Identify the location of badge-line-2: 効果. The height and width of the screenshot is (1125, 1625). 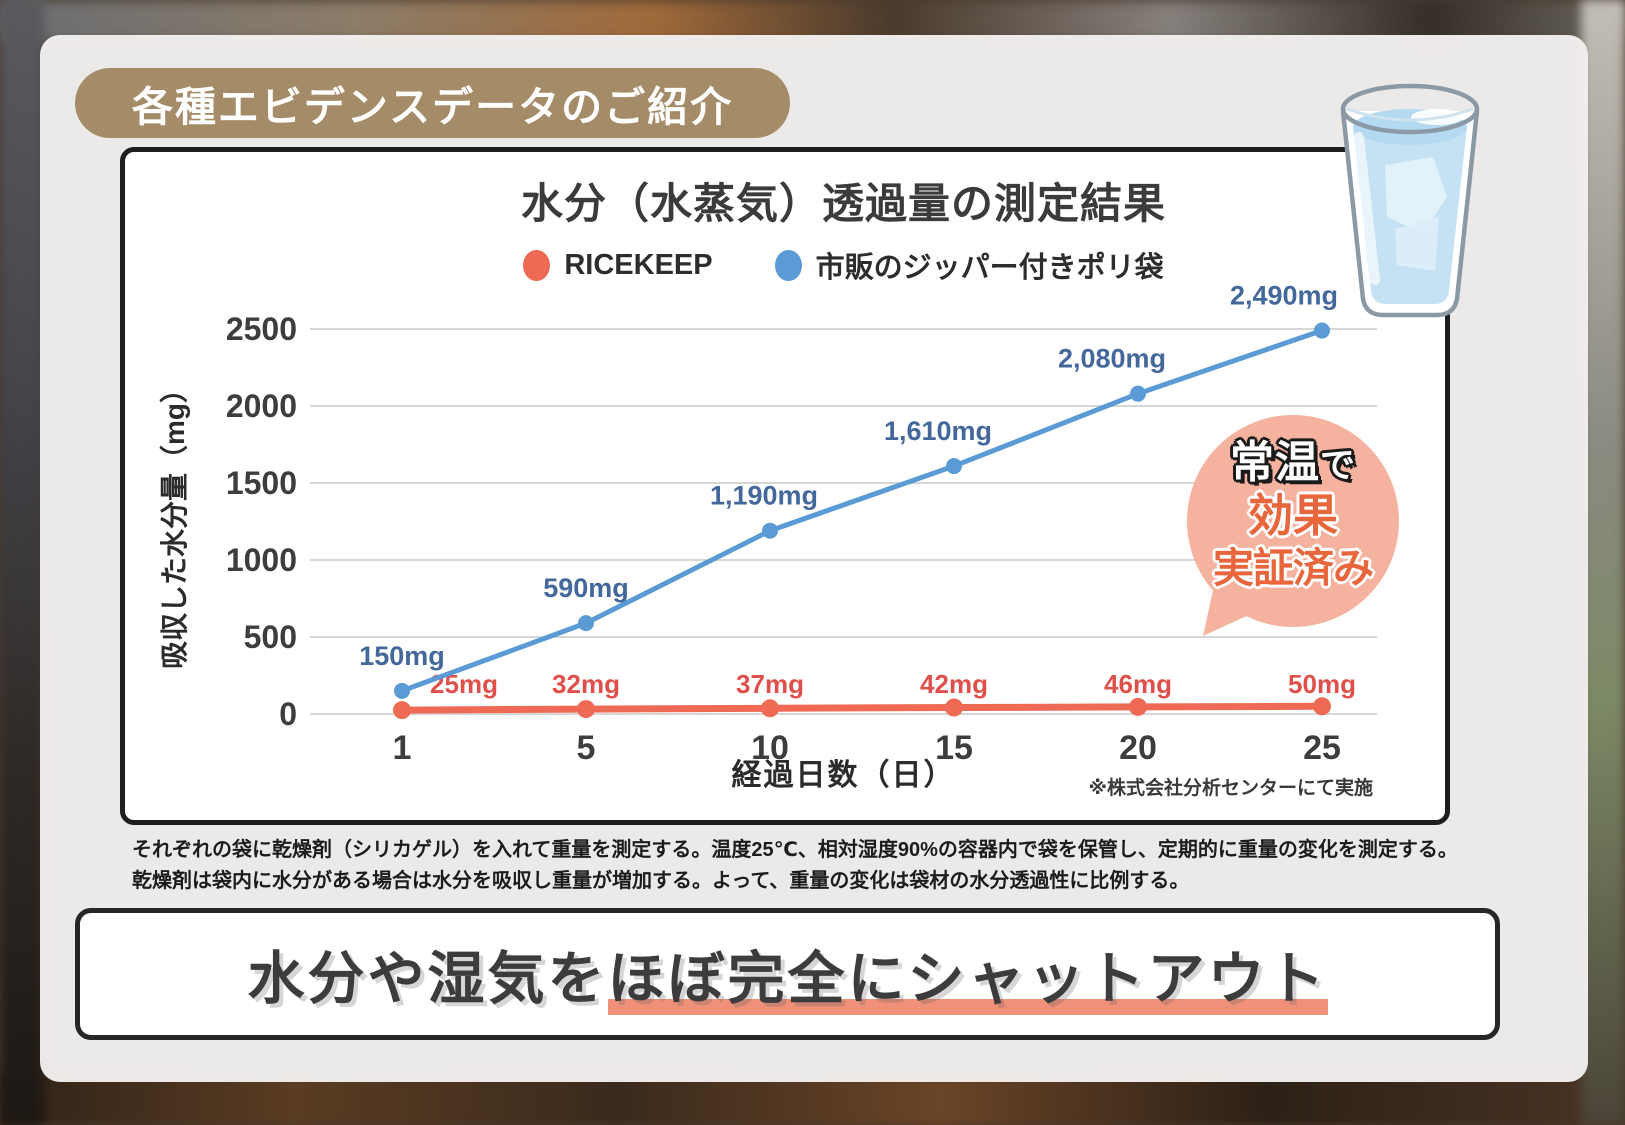
(1292, 515).